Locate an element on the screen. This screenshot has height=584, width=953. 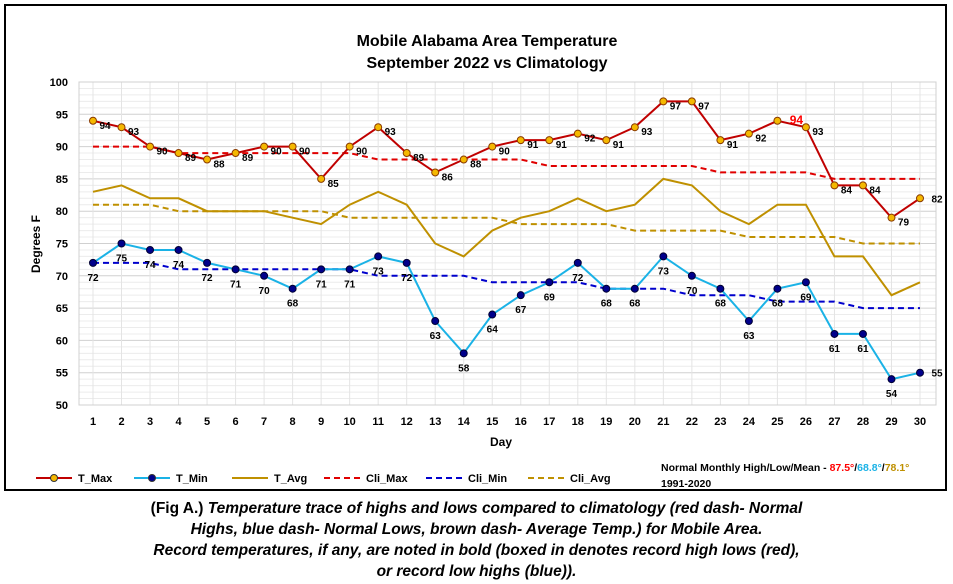
x-tick-label: 30 is located at coordinates (920, 422).